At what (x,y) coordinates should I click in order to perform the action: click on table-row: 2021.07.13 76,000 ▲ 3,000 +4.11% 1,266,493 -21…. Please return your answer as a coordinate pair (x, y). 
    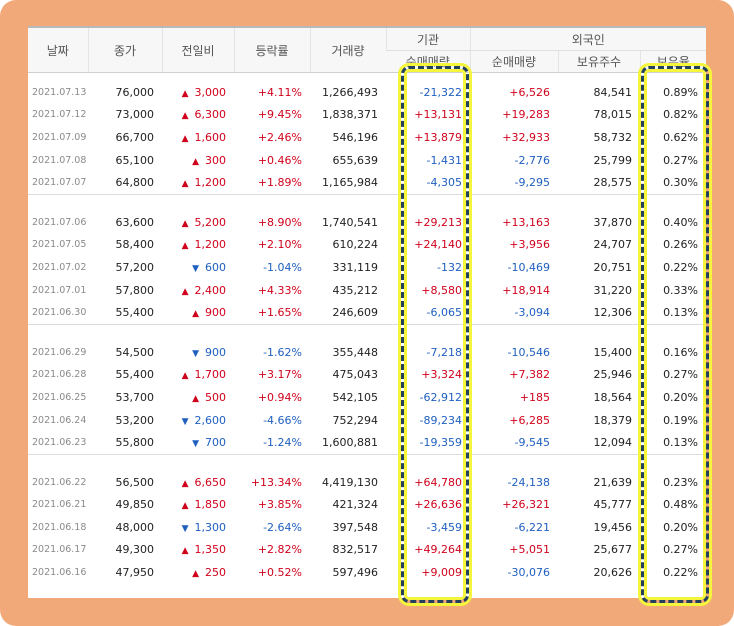
    Looking at the image, I should click on (367, 92).